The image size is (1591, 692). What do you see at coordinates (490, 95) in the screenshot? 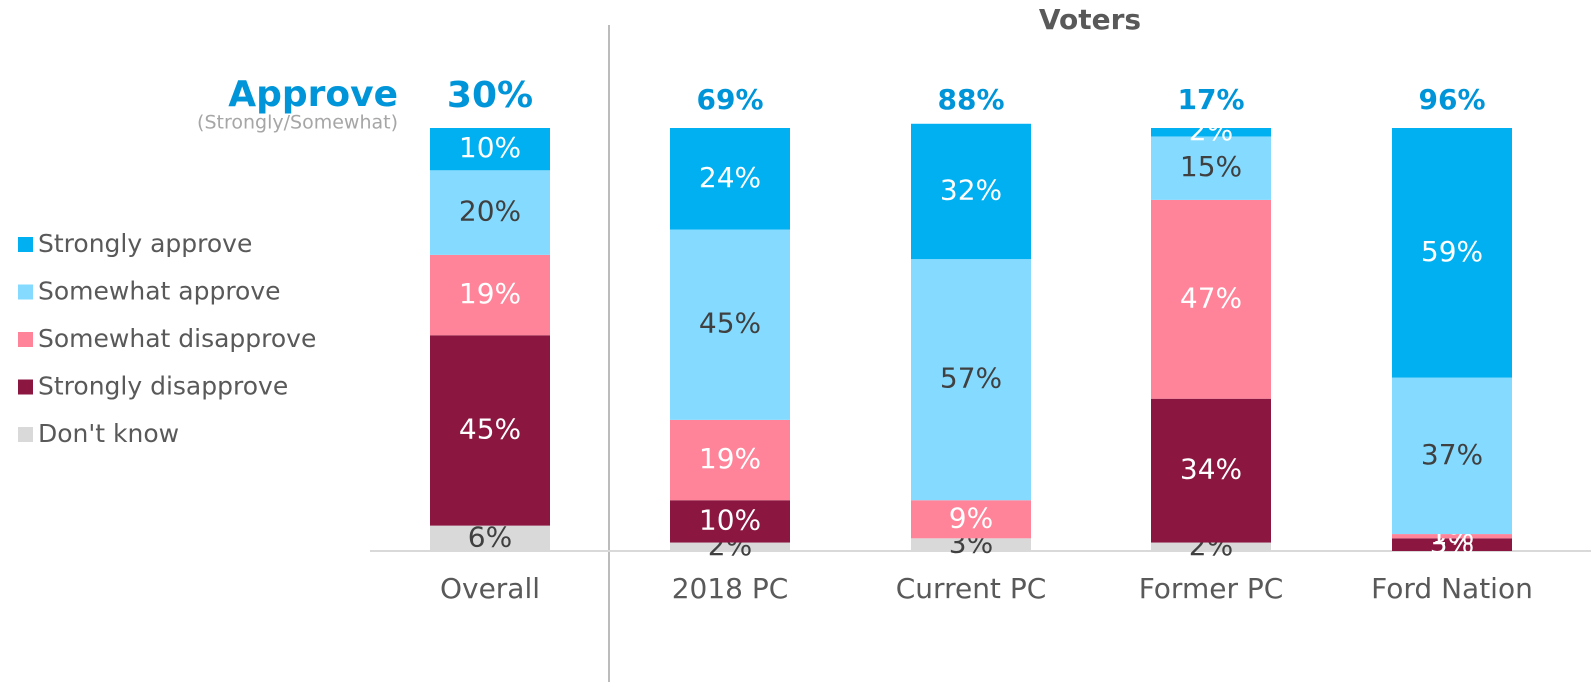
I see `approve-total: 30%` at bounding box center [490, 95].